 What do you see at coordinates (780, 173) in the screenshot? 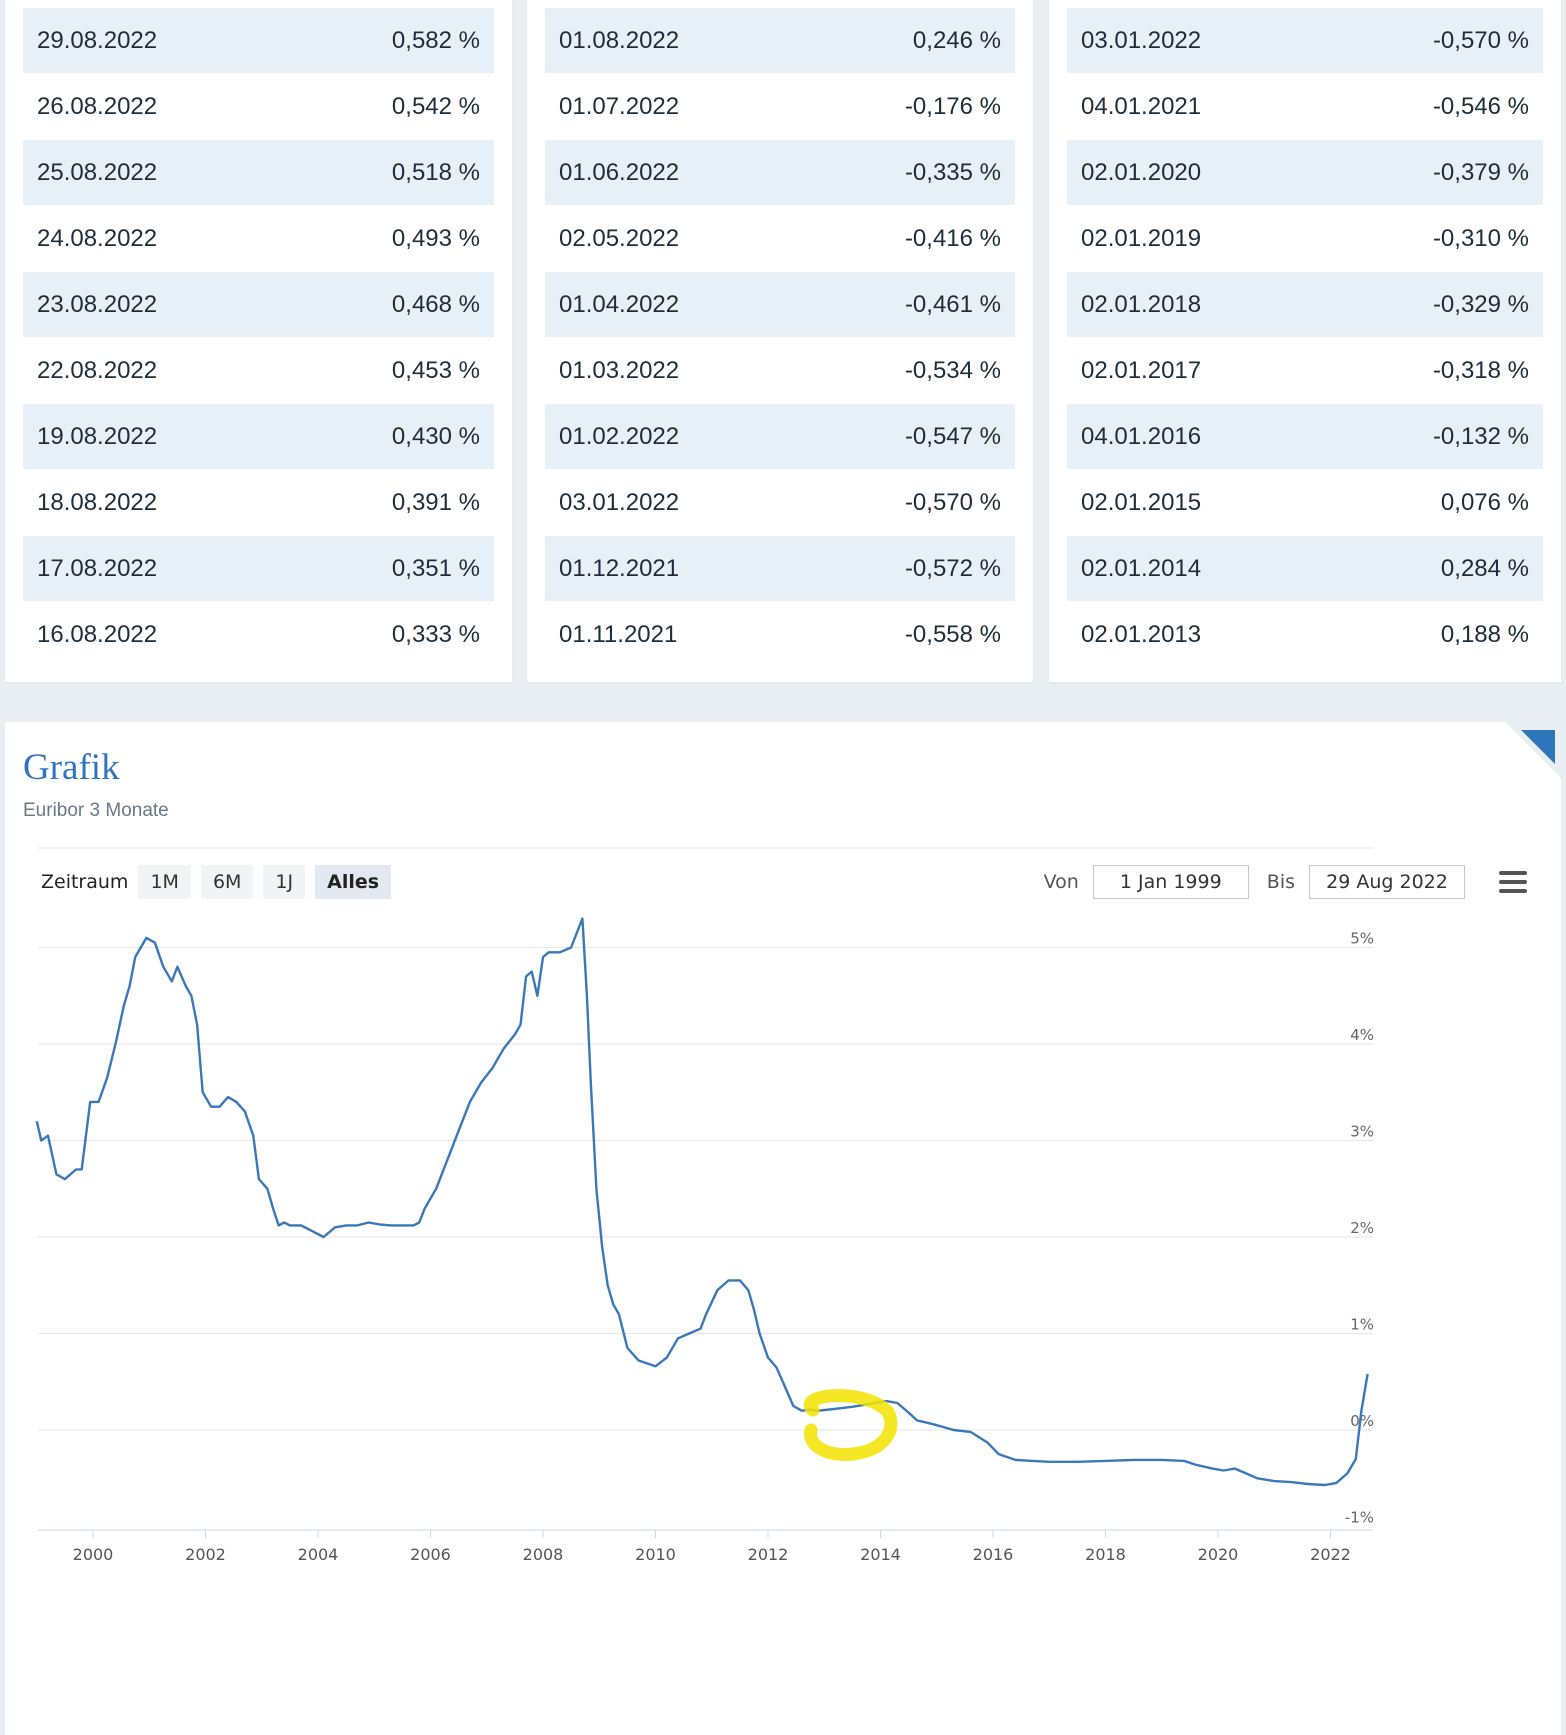
I see `table-row: 01.06.2022 -0,335 %` at bounding box center [780, 173].